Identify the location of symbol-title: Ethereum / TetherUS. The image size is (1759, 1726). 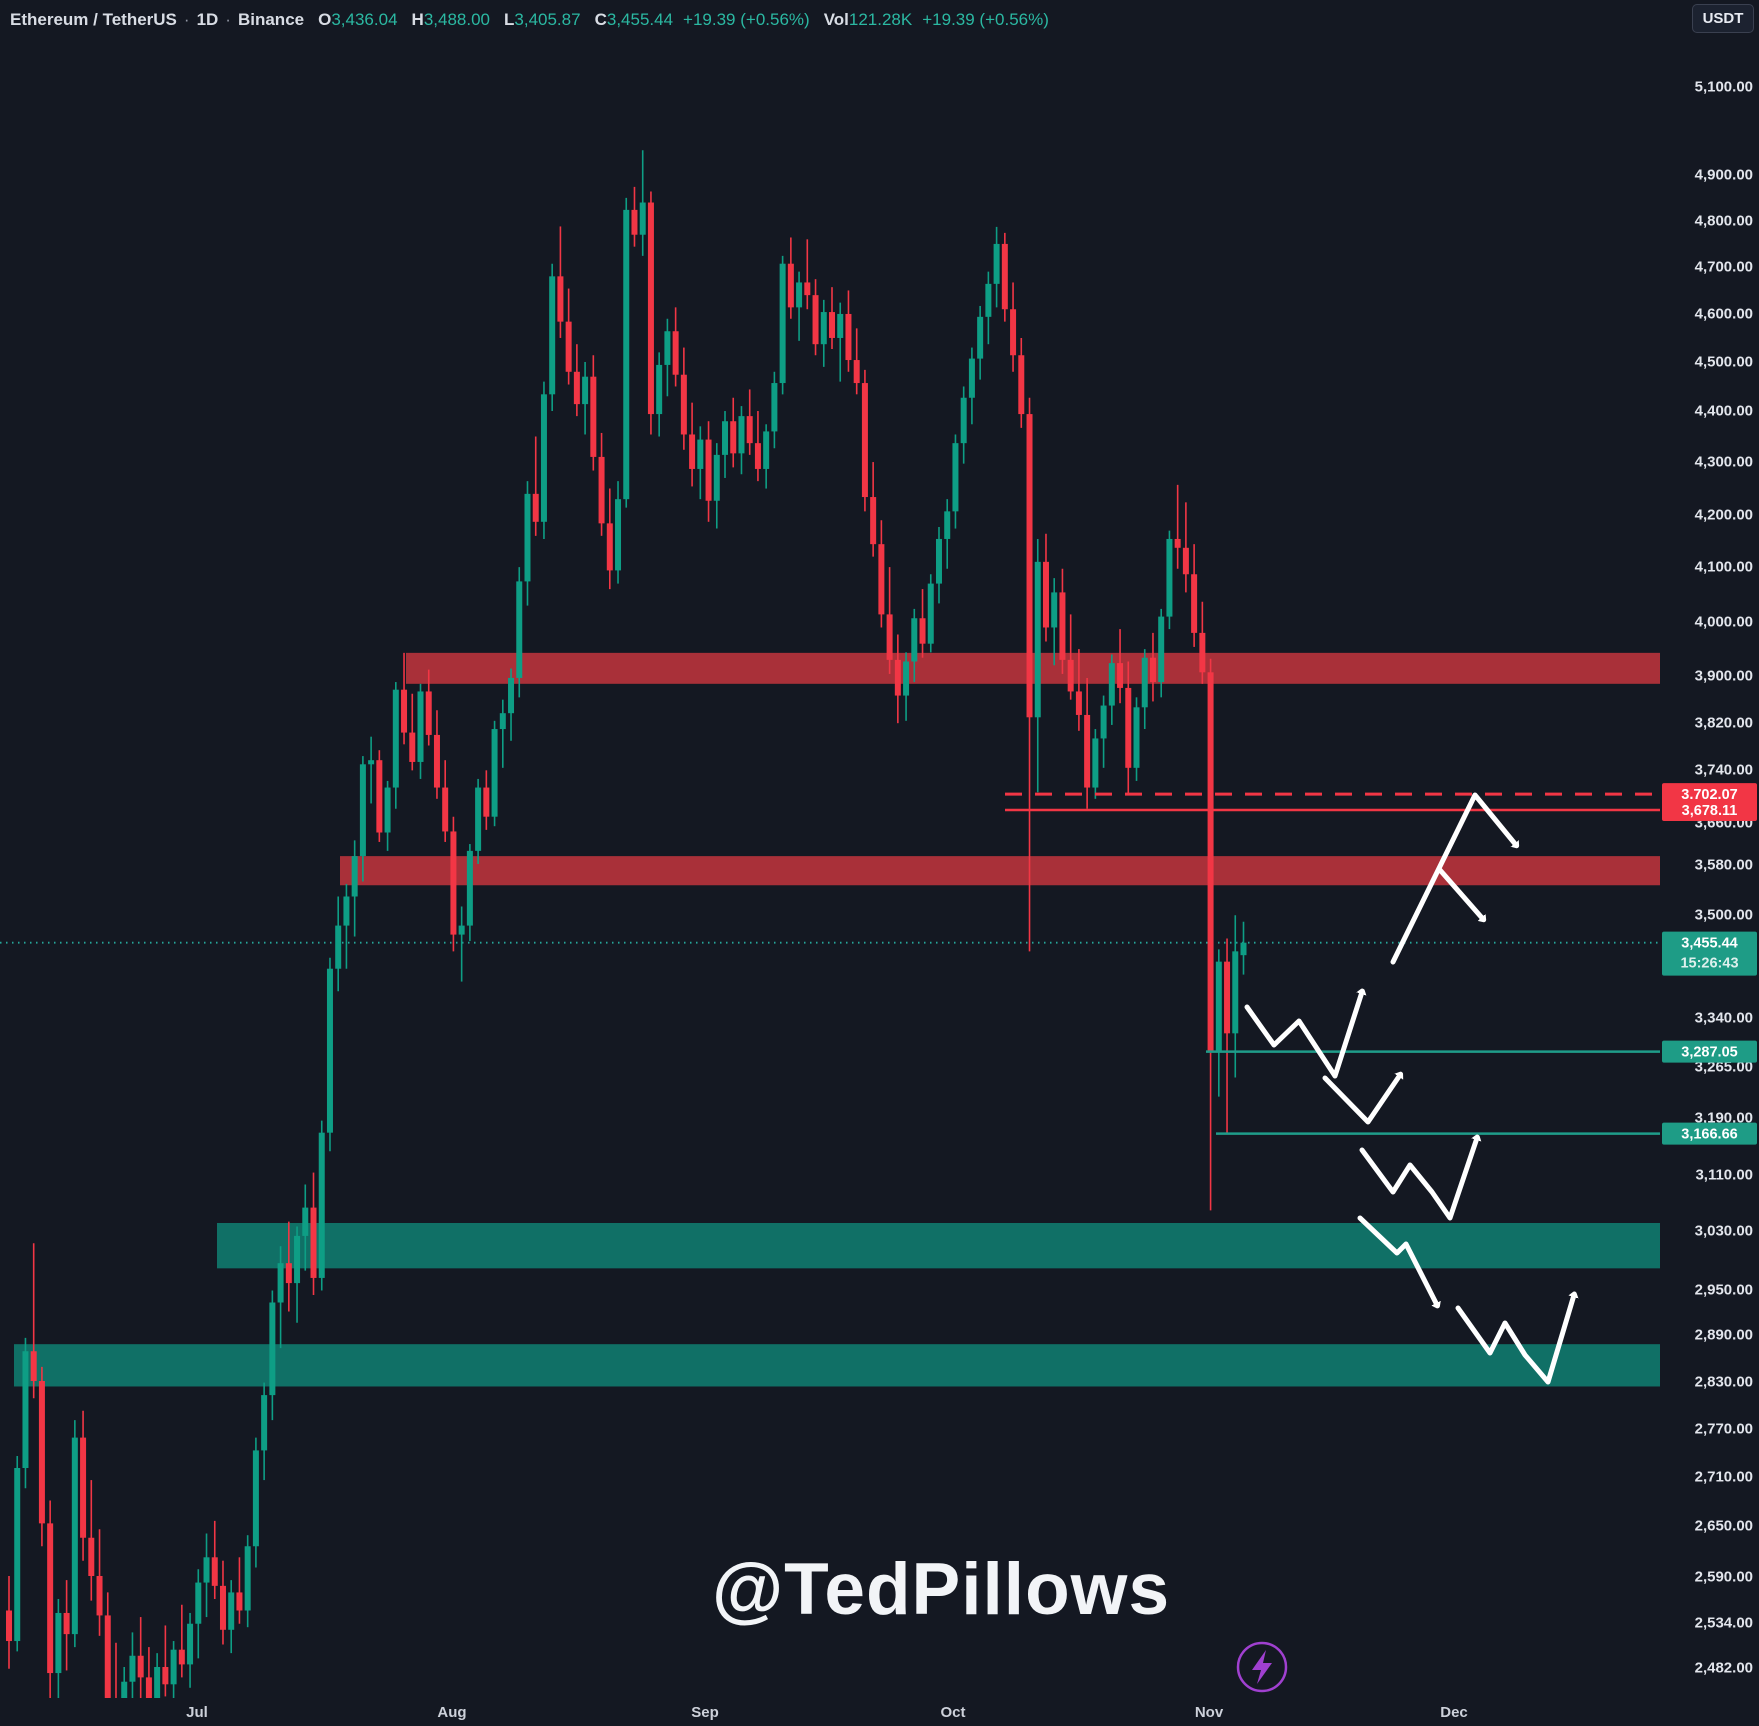
(93, 19).